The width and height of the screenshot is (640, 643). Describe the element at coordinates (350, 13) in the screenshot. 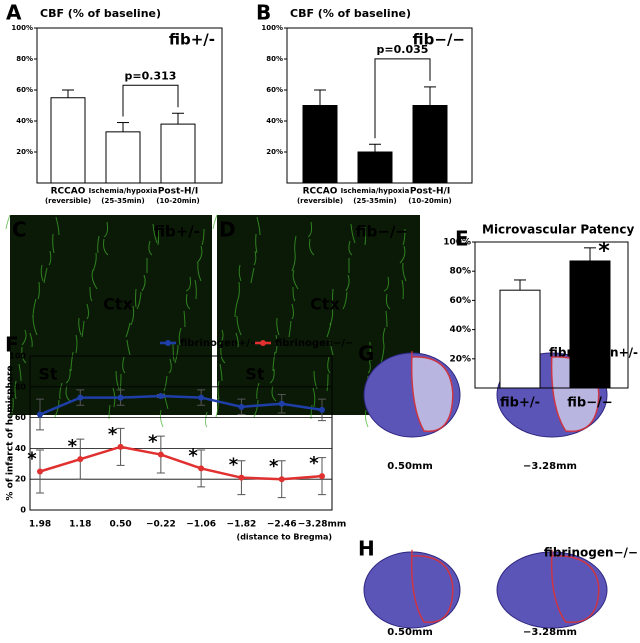

I see `chart-title: CBF (% of baseline)` at that location.